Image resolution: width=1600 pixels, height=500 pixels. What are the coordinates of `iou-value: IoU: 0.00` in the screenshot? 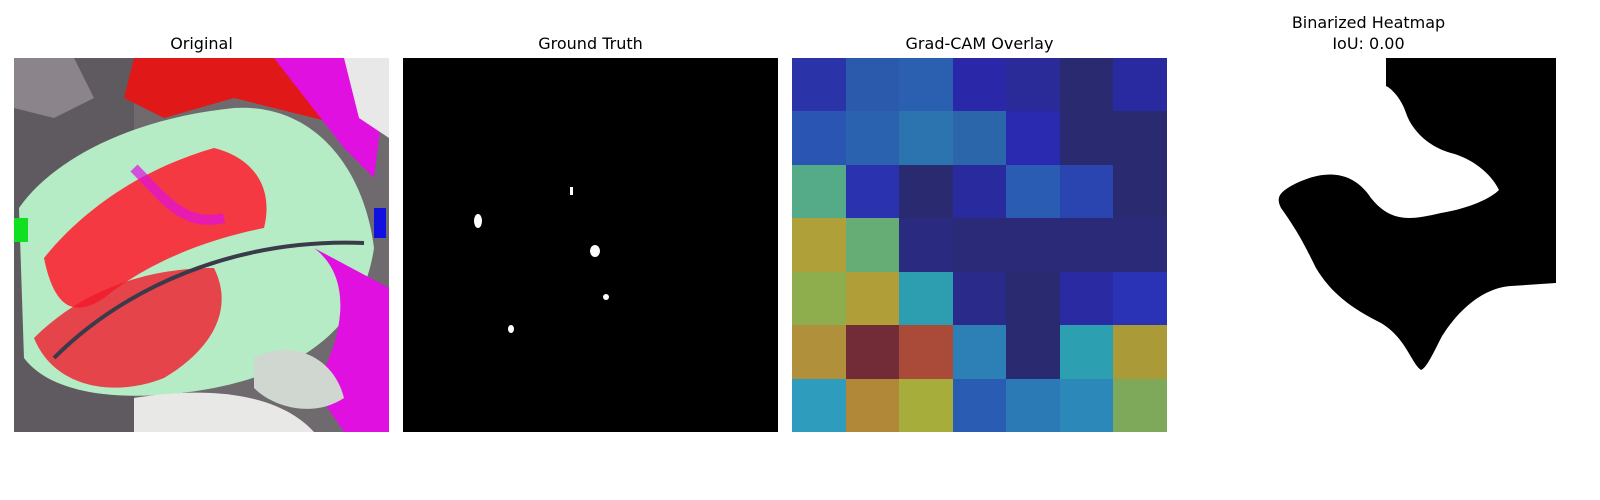 It's located at (1368, 43).